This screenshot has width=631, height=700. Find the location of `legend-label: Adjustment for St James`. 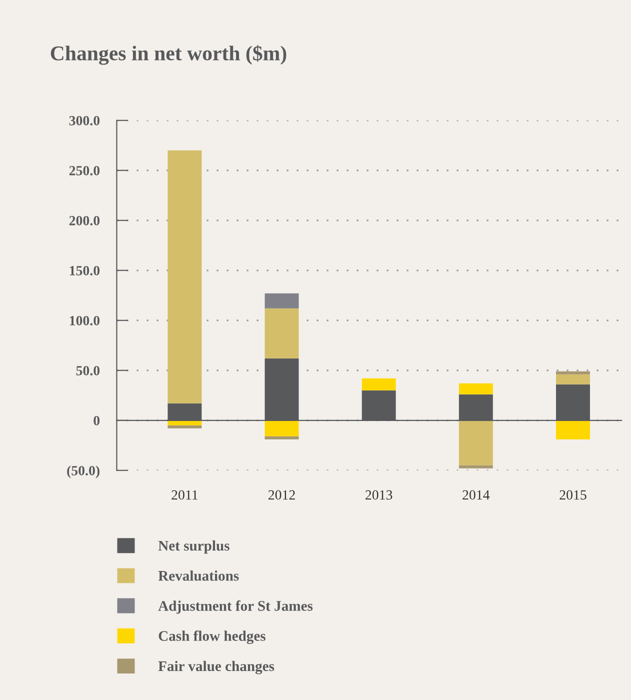

legend-label: Adjustment for St James is located at coordinates (235, 607).